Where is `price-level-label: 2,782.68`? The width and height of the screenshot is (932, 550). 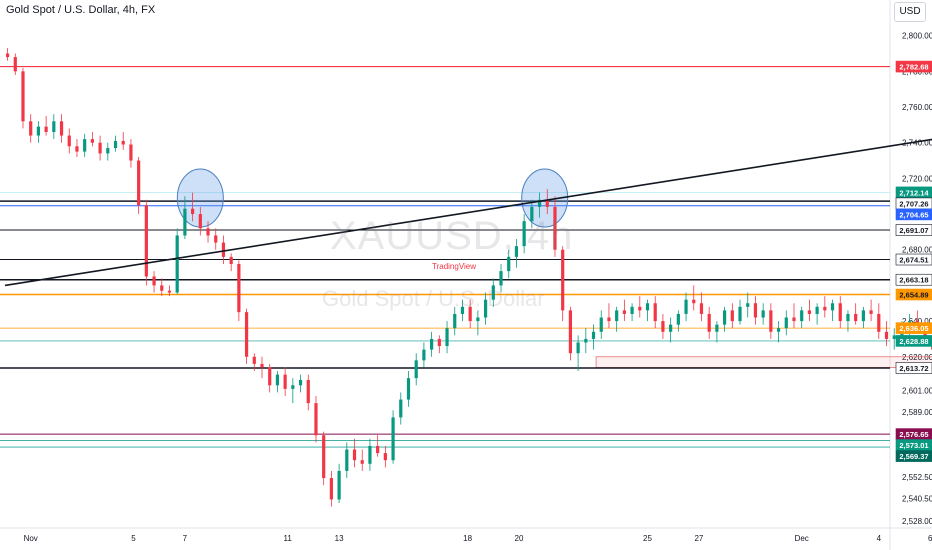
price-level-label: 2,782.68 is located at coordinates (913, 67).